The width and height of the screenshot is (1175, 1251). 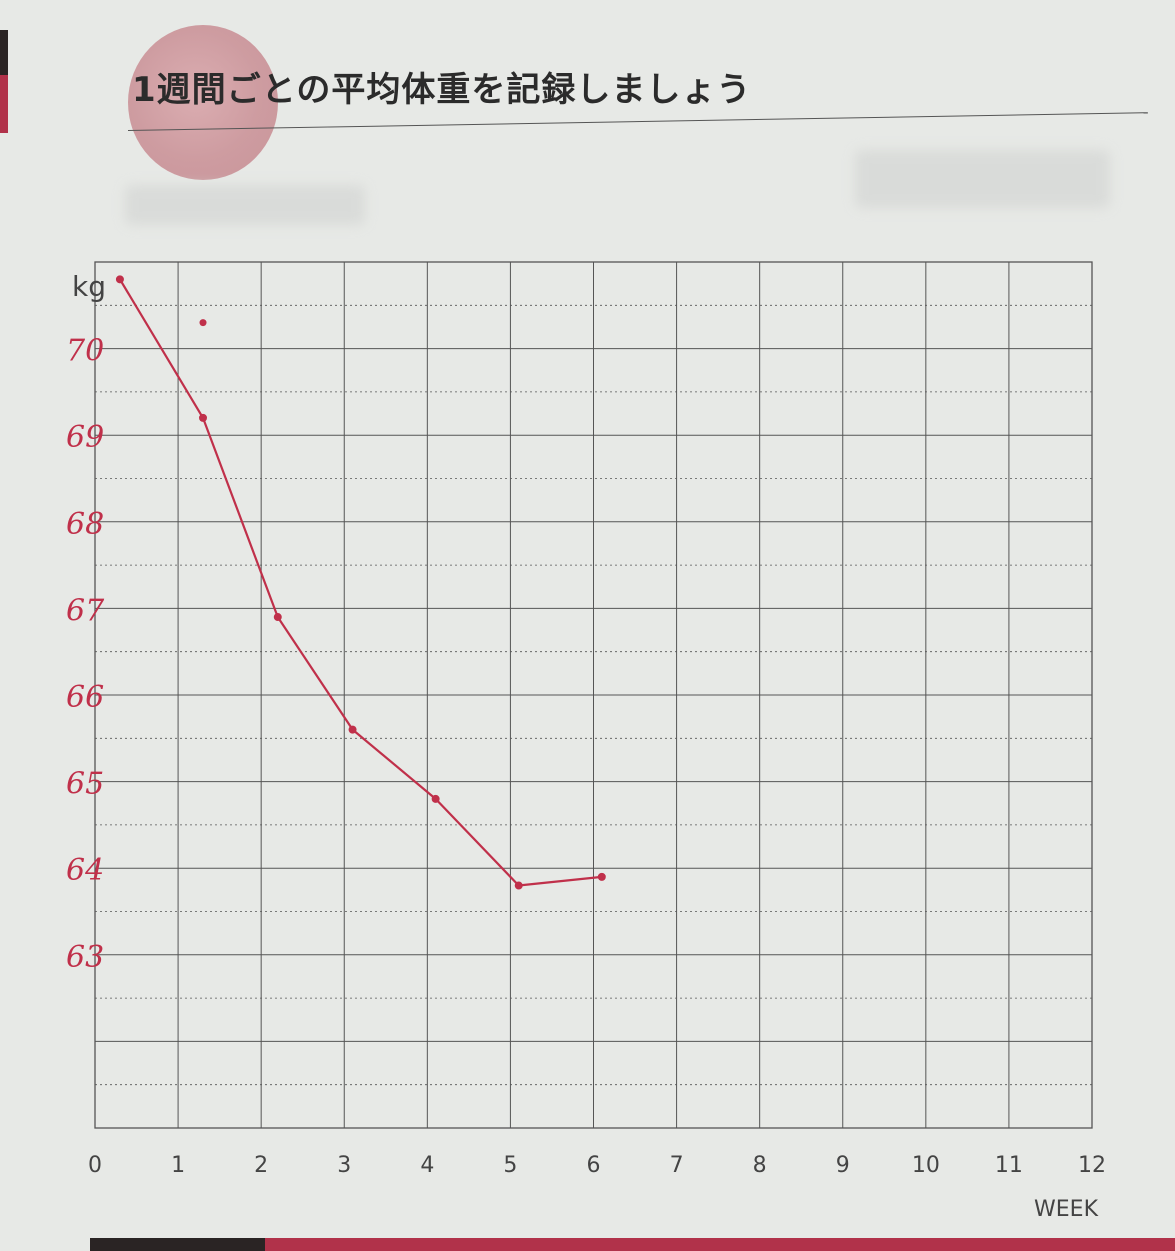 What do you see at coordinates (85, 870) in the screenshot?
I see `y-tick-label: 64` at bounding box center [85, 870].